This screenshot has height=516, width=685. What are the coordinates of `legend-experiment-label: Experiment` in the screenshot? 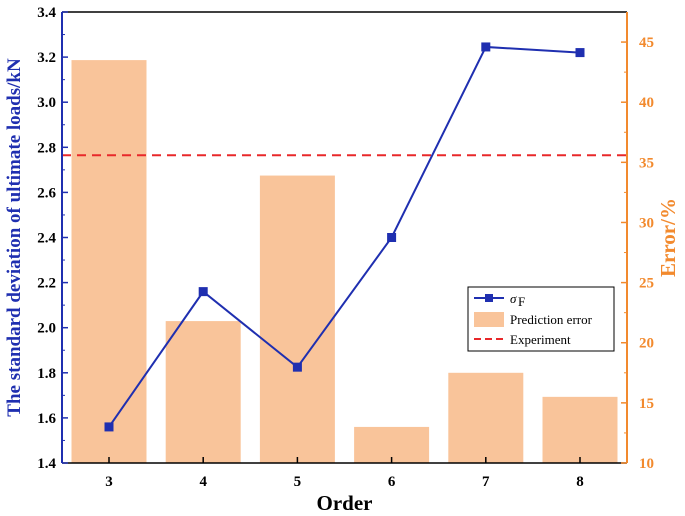 It's located at (540, 339).